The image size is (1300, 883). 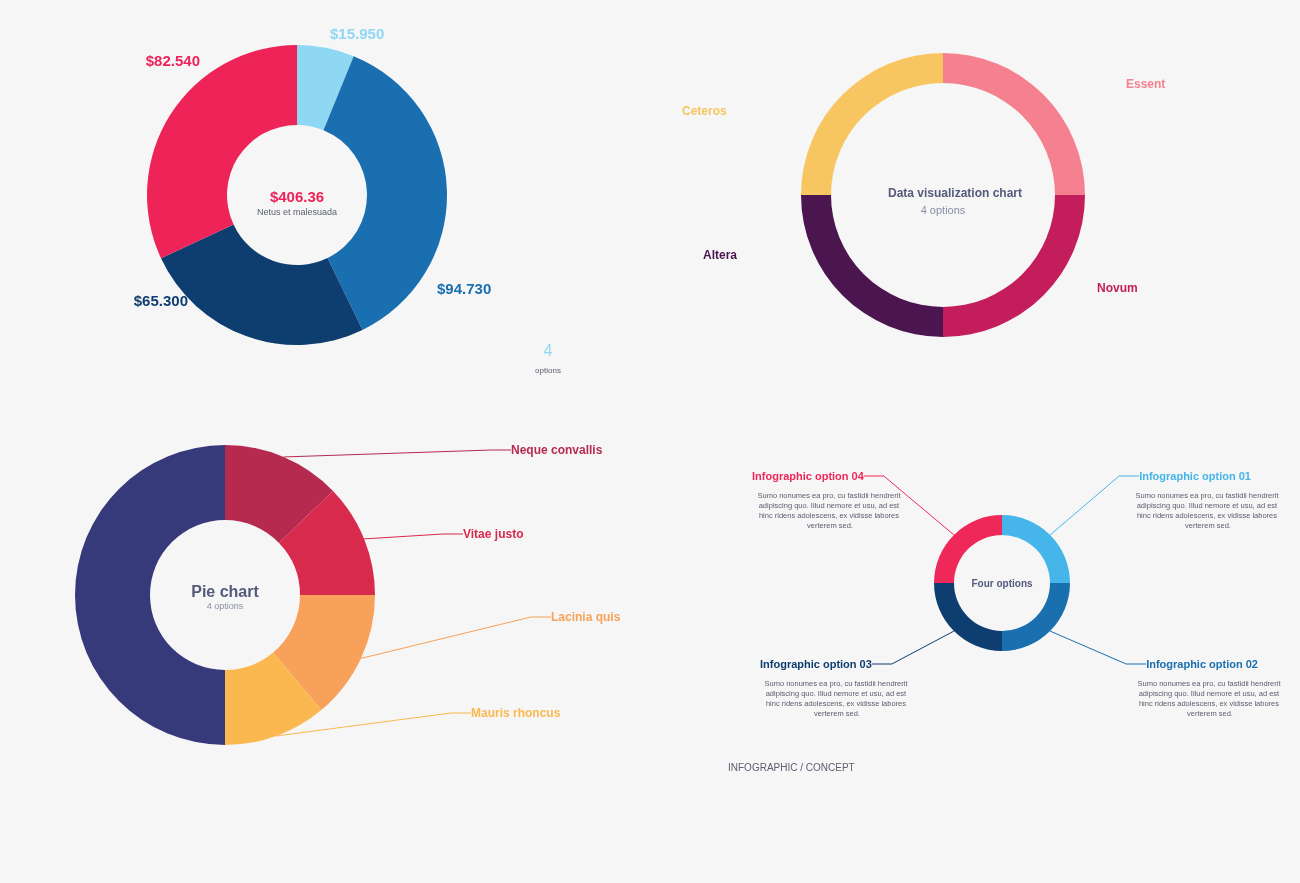 What do you see at coordinates (791, 767) in the screenshot?
I see `text: INFOGRAPHIC / CONCEPT` at bounding box center [791, 767].